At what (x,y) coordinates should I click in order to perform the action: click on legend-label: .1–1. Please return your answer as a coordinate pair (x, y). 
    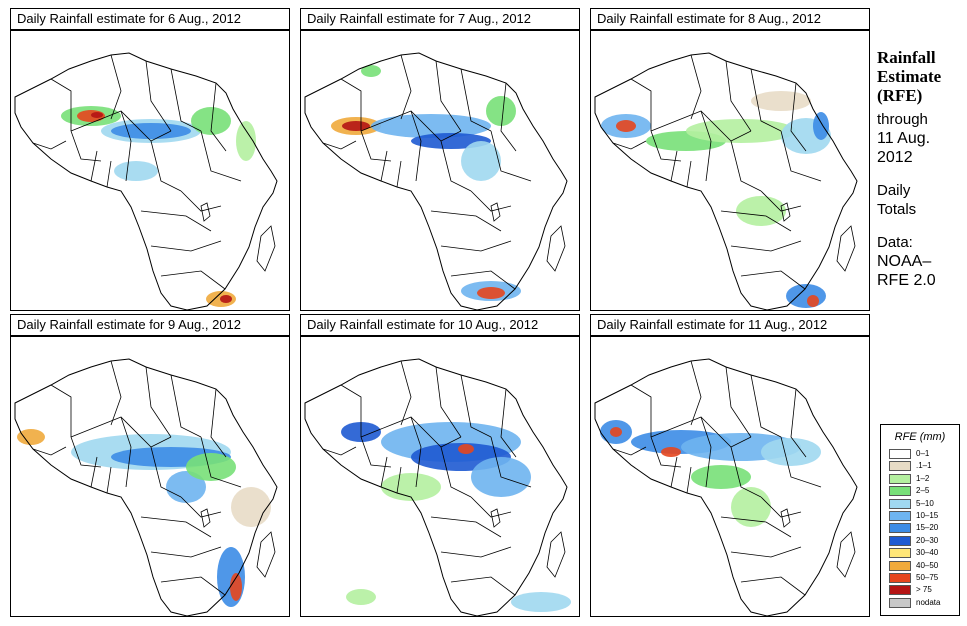
    Looking at the image, I should click on (924, 466).